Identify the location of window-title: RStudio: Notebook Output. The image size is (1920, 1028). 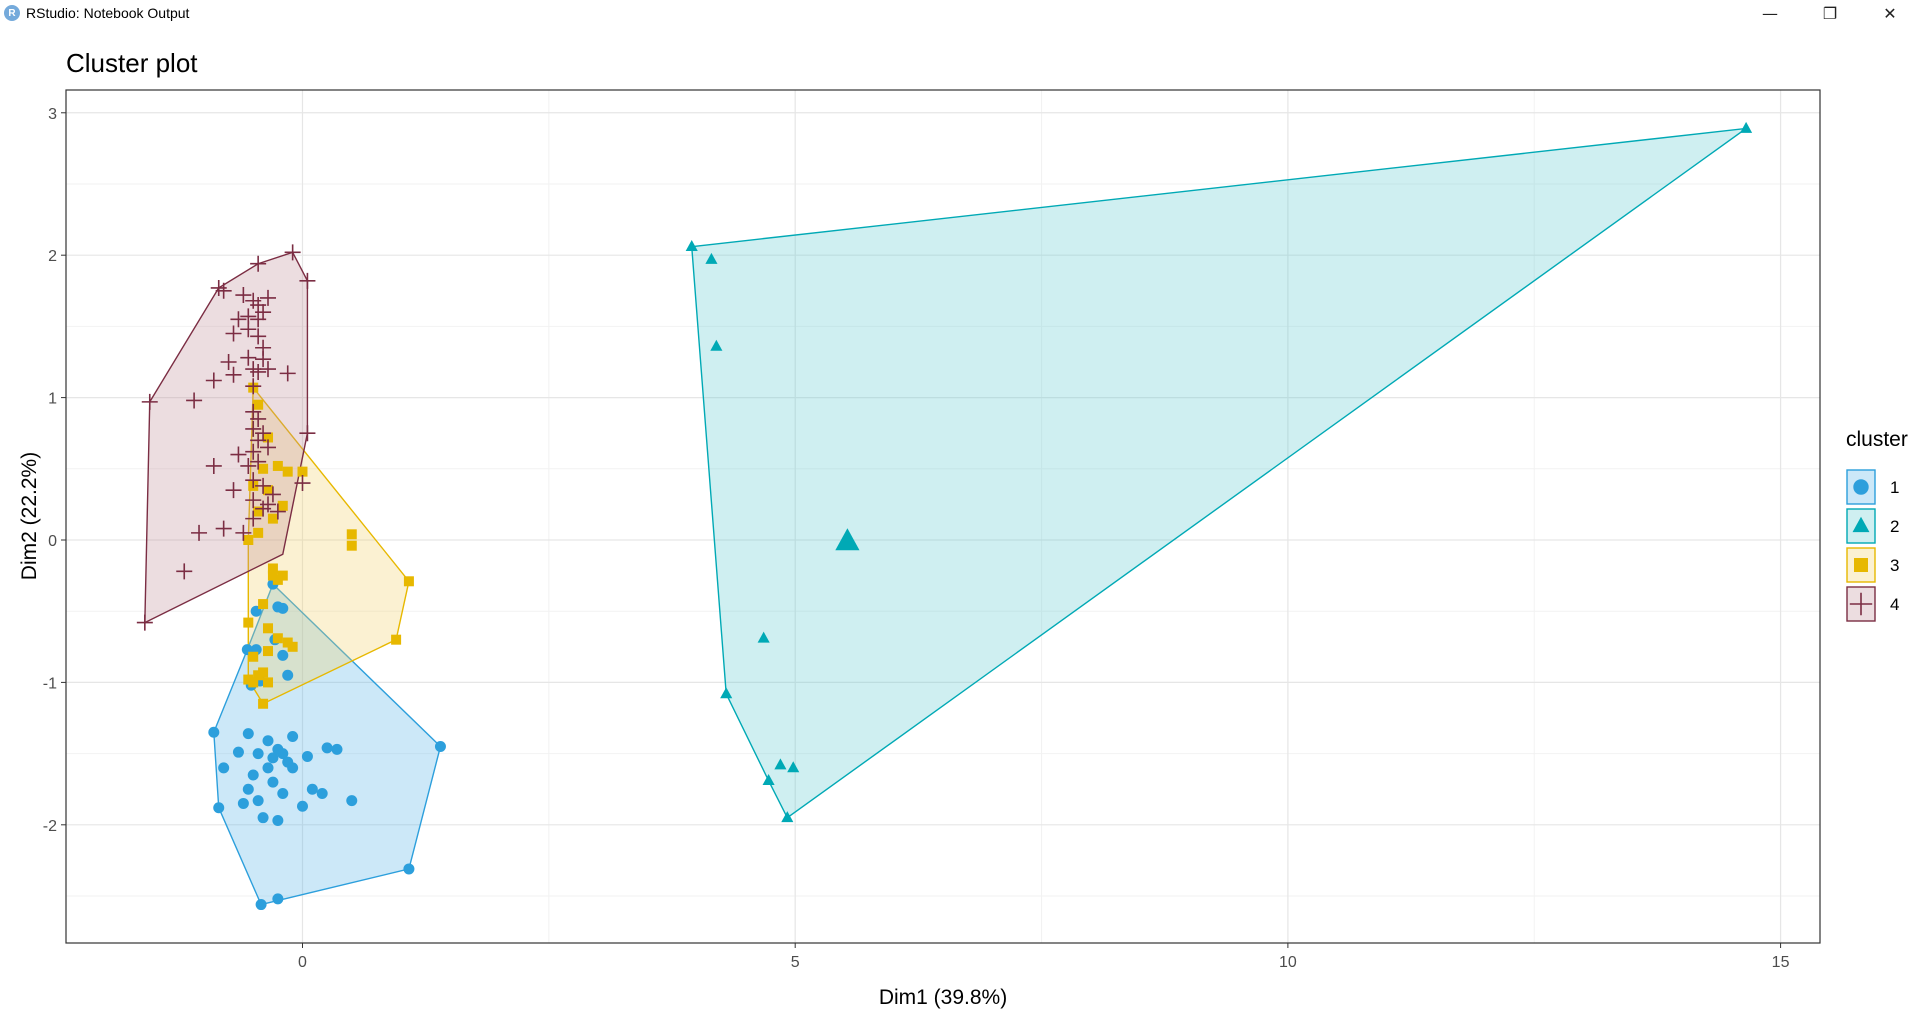
(108, 13).